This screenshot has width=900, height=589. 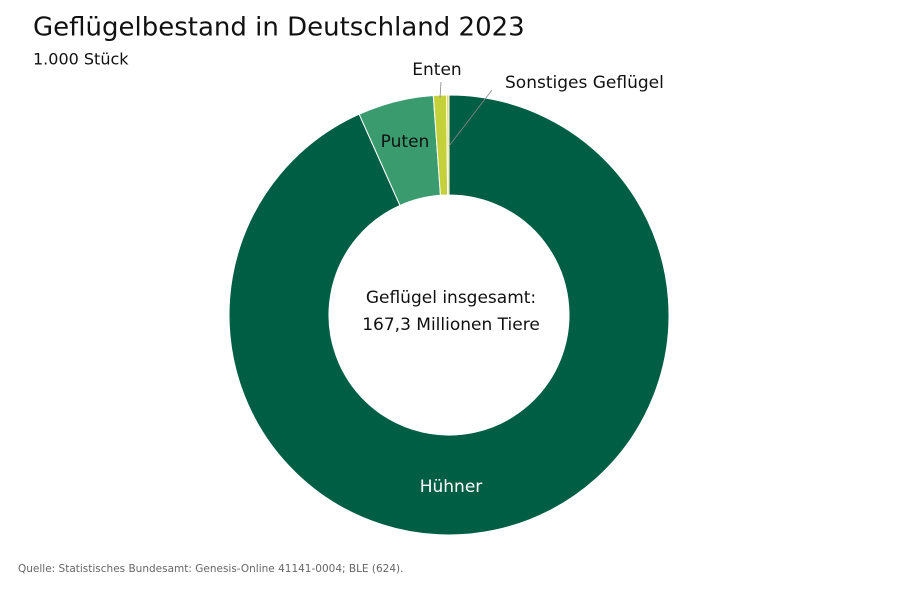 I want to click on center-label: 167,3 Millionen Tiere, so click(x=451, y=325).